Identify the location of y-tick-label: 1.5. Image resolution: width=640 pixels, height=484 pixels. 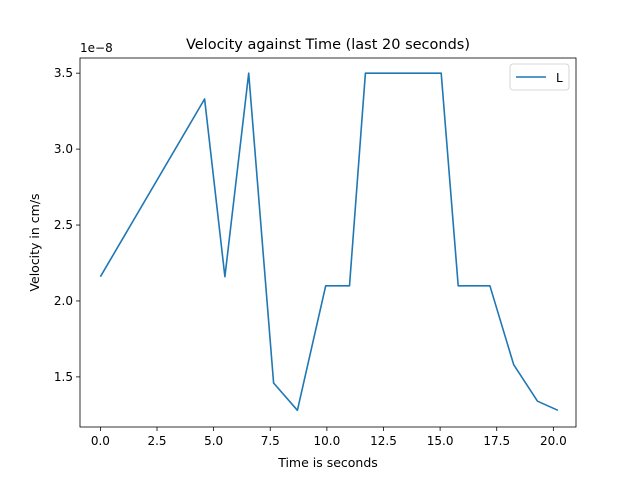
(63, 377).